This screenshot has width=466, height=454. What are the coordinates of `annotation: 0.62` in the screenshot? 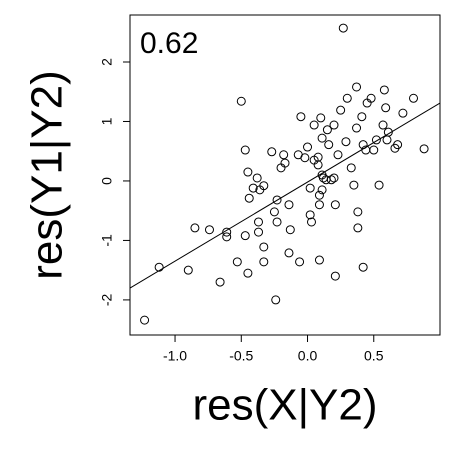 It's located at (169, 43).